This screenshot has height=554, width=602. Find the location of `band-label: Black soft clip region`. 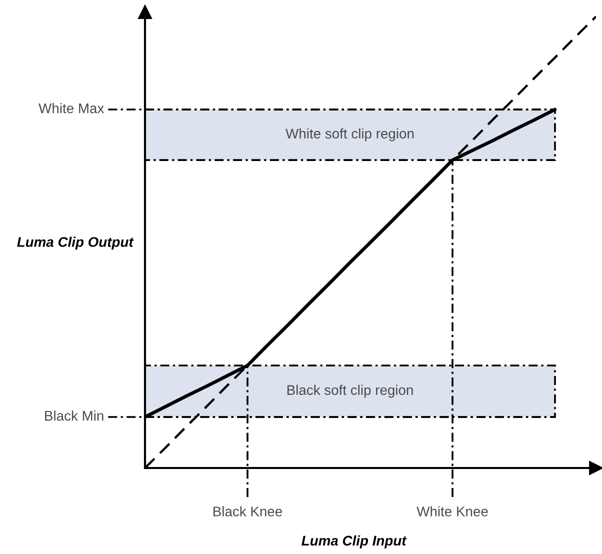

band-label: Black soft clip region is located at coordinates (350, 391).